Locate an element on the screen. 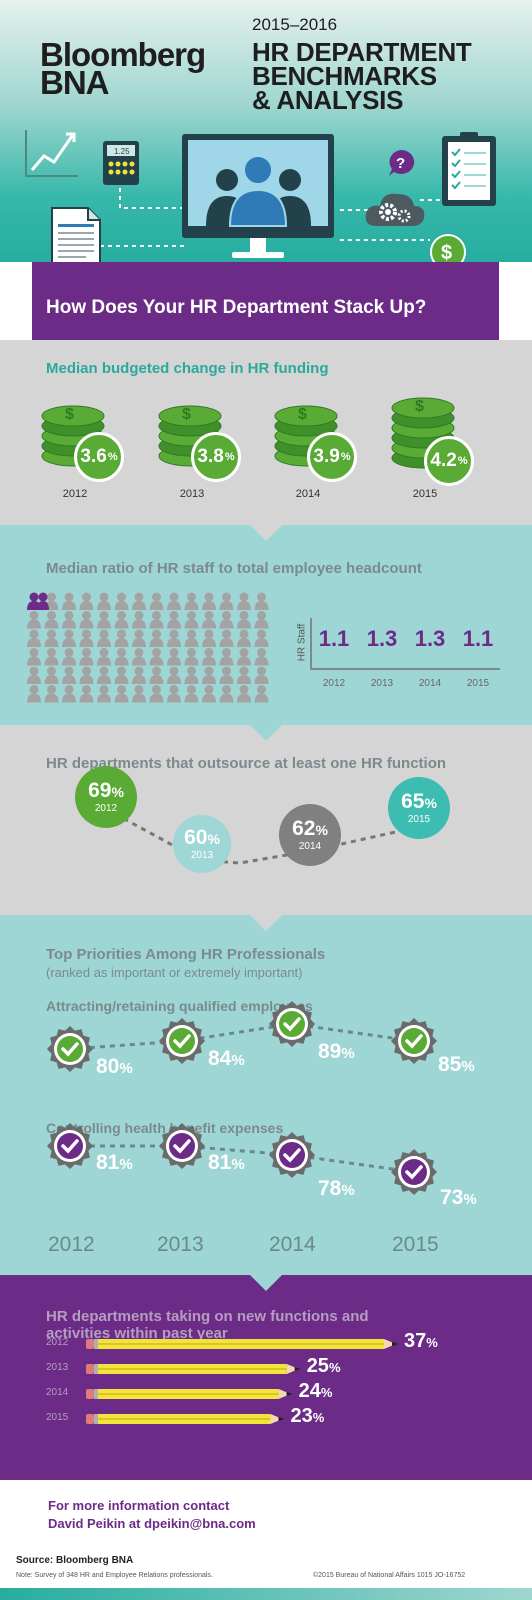  section-notch is located at coordinates (266, 733).